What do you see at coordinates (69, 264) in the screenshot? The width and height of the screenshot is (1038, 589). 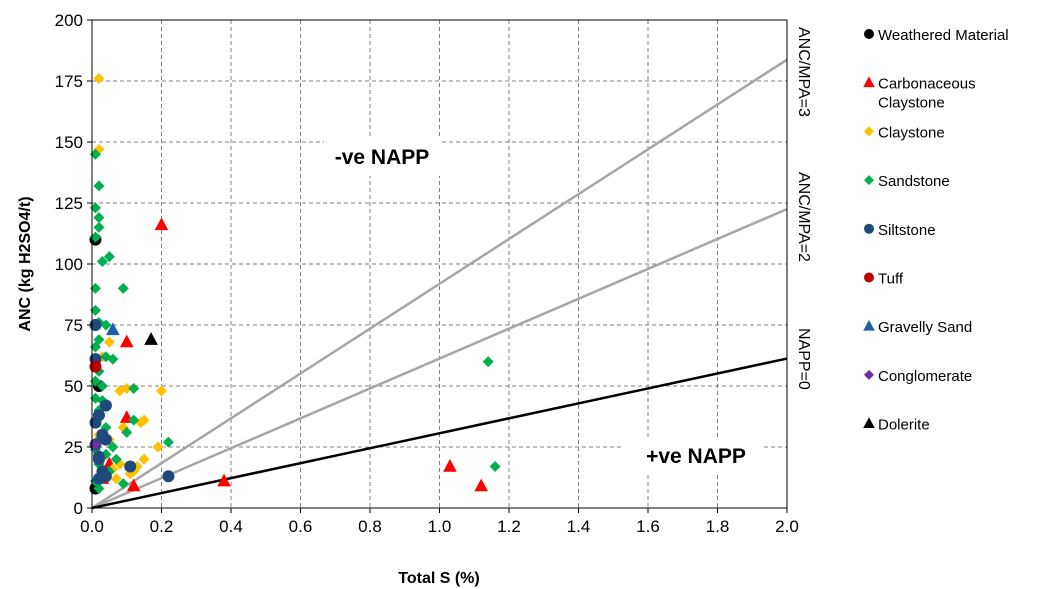 I see `y-tick-label: 100` at bounding box center [69, 264].